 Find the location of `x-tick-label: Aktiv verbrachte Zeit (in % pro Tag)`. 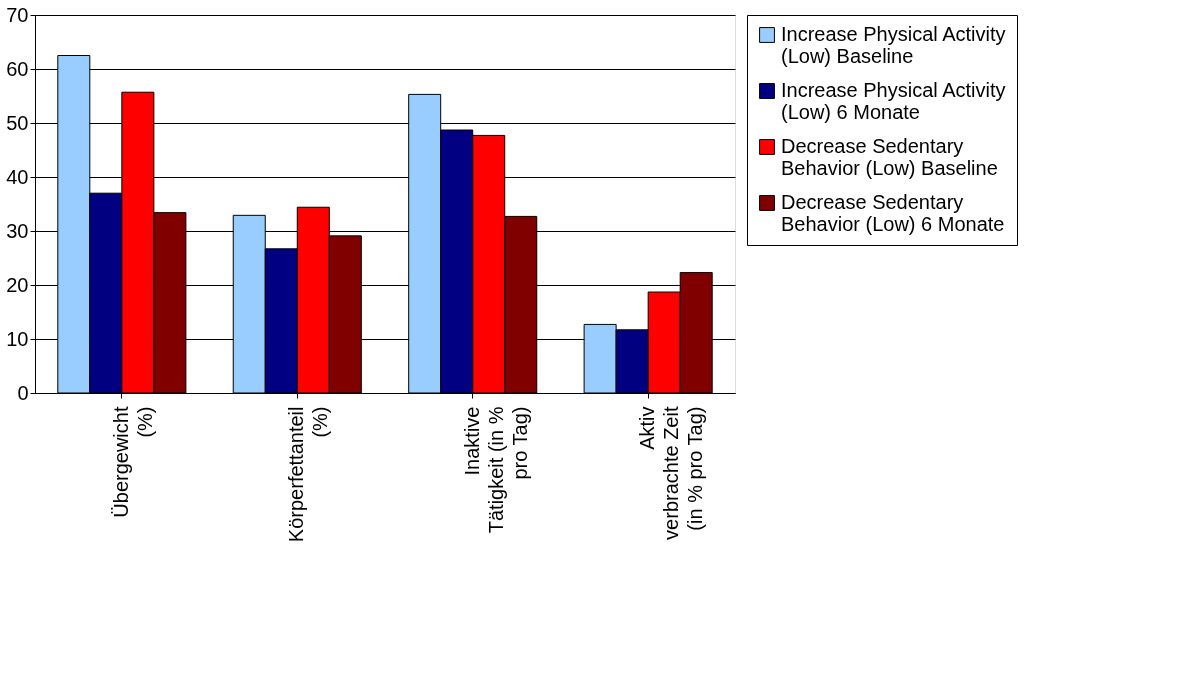

x-tick-label: Aktiv verbrachte Zeit (in % pro Tag) is located at coordinates (671, 473).